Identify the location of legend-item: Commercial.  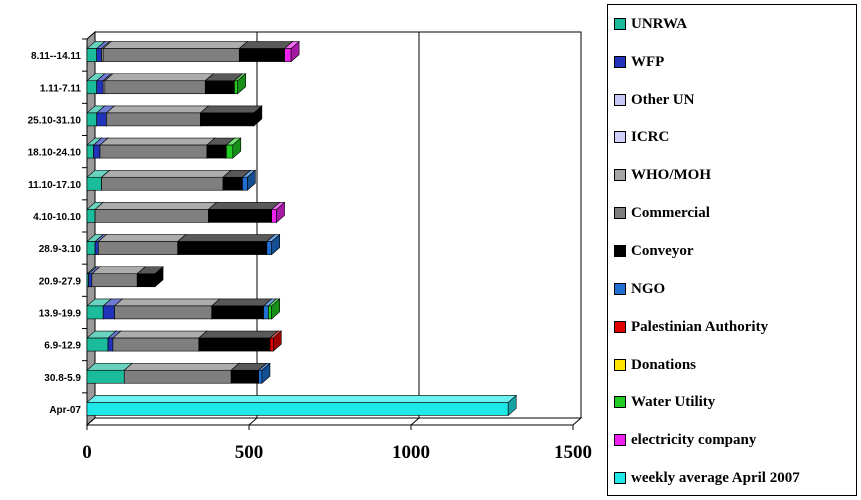
(662, 213).